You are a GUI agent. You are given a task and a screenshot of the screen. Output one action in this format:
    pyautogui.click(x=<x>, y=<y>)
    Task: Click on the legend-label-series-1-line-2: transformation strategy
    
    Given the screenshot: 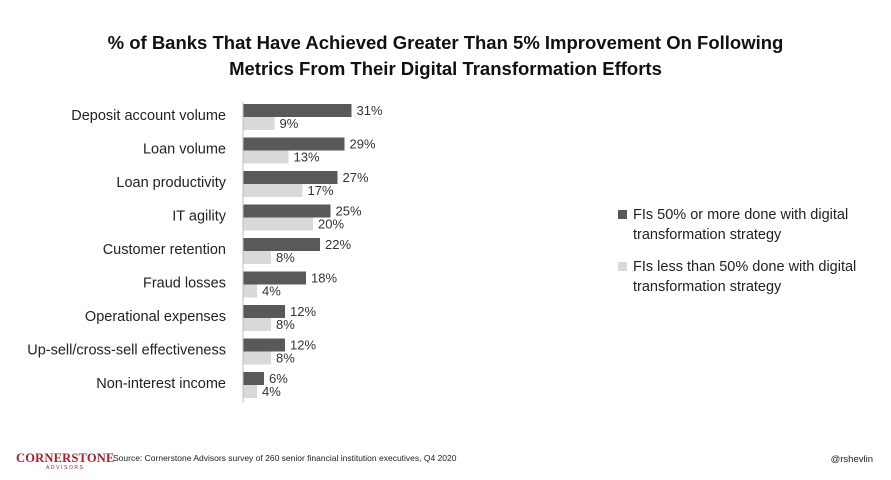 What is the action you would take?
    pyautogui.click(x=707, y=235)
    